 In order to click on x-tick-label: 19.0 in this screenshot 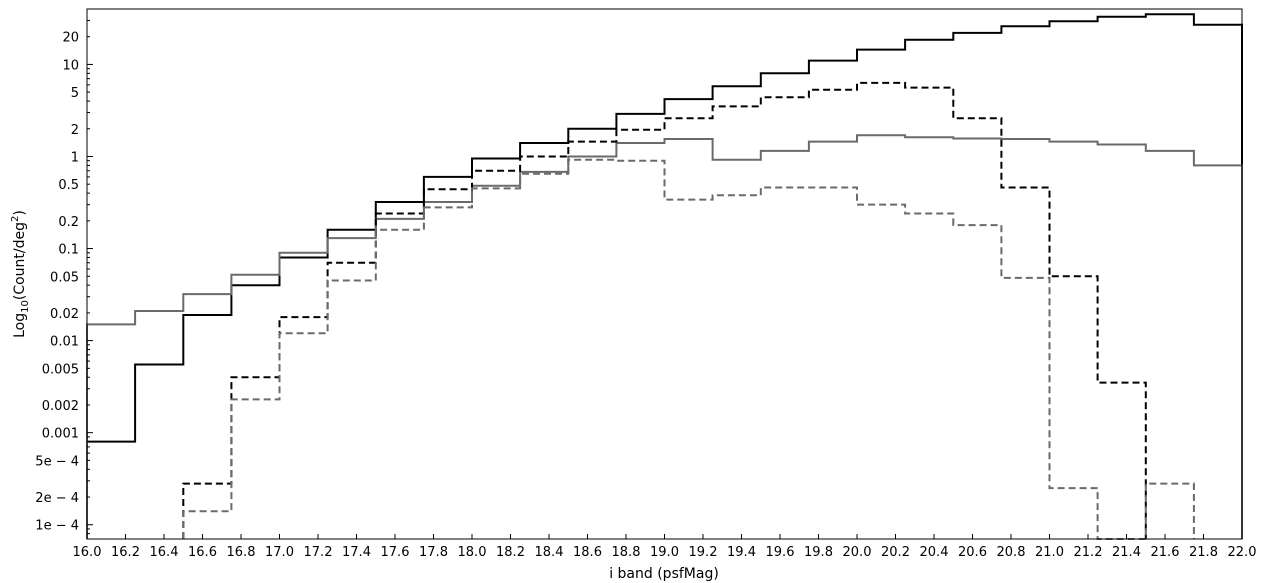, I will do `click(664, 552)`.